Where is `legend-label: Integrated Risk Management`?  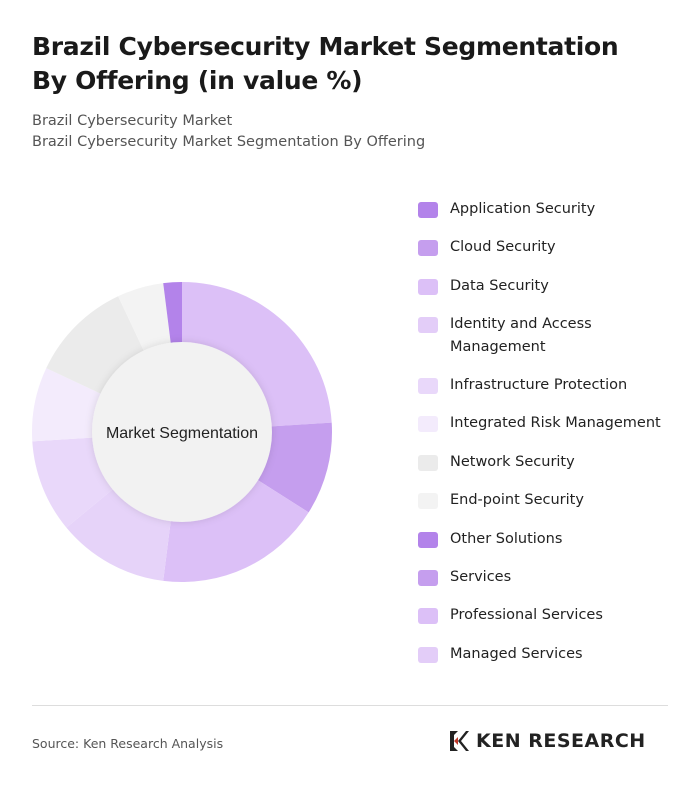
legend-label: Integrated Risk Management is located at coordinates (555, 423).